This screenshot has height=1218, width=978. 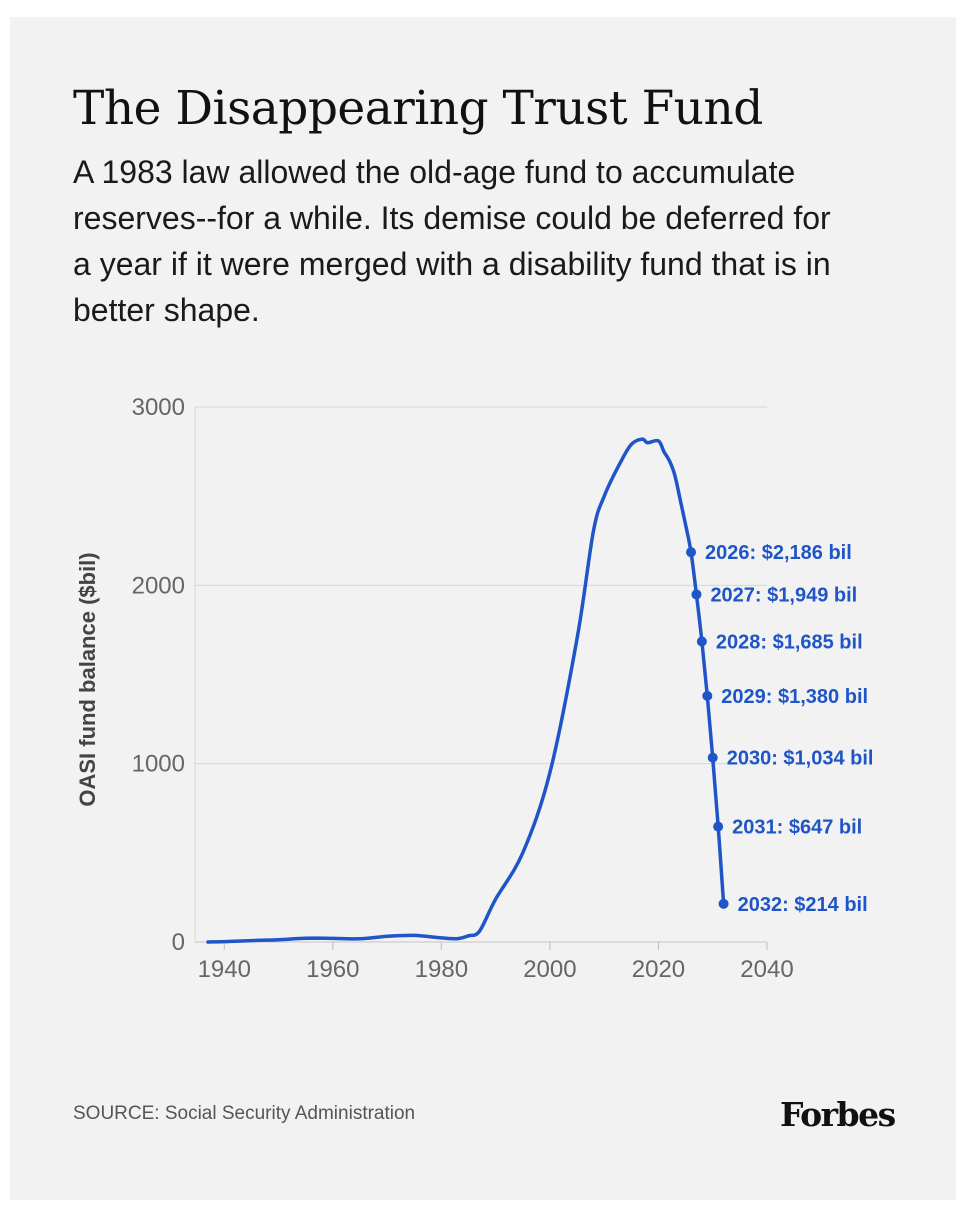 What do you see at coordinates (441, 969) in the screenshot?
I see `x-tick-label: 1980` at bounding box center [441, 969].